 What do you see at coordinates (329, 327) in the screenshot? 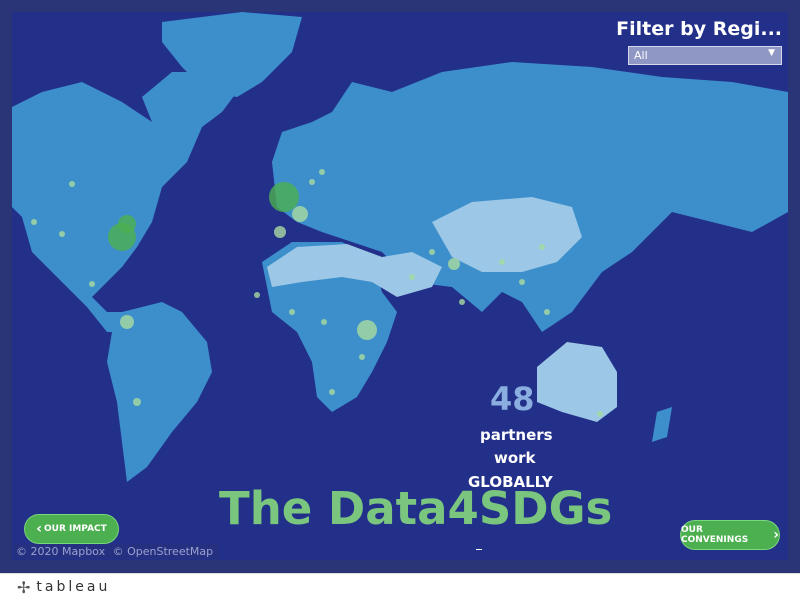
I see `land-africa` at bounding box center [329, 327].